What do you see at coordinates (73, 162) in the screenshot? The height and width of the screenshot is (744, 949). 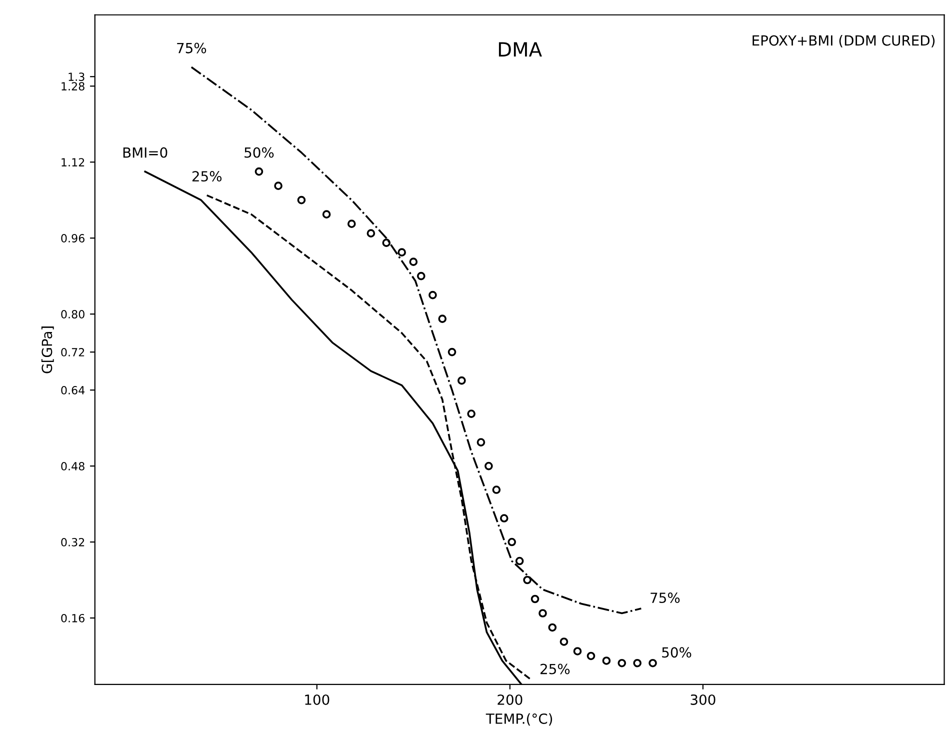 I see `y-tick-label: 1.12` at bounding box center [73, 162].